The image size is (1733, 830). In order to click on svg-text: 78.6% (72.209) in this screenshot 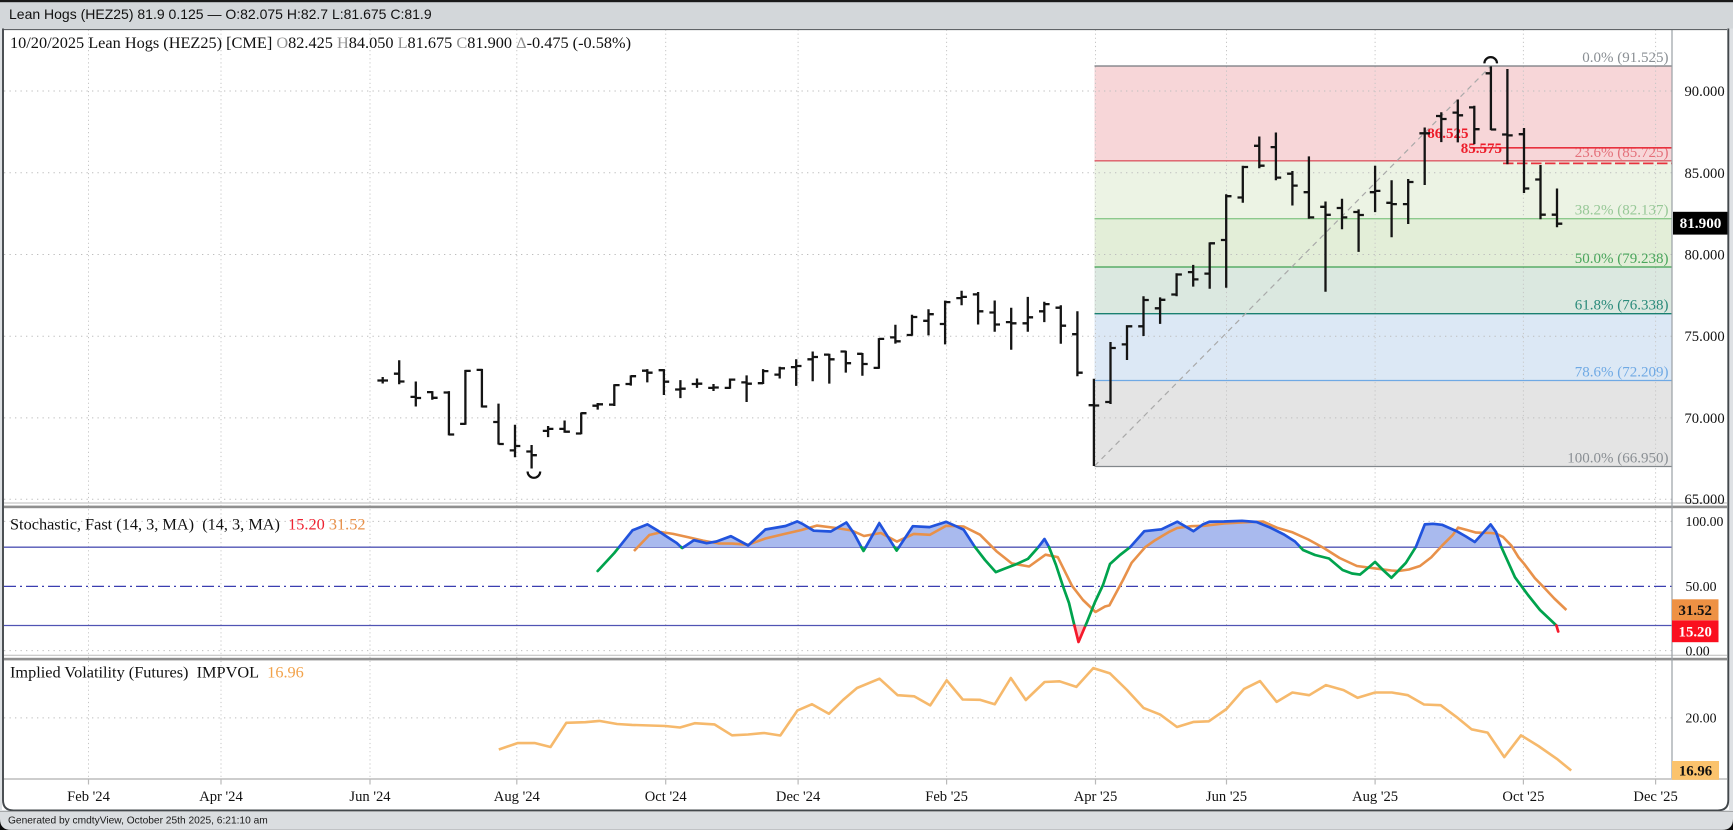, I will do `click(1622, 373)`.